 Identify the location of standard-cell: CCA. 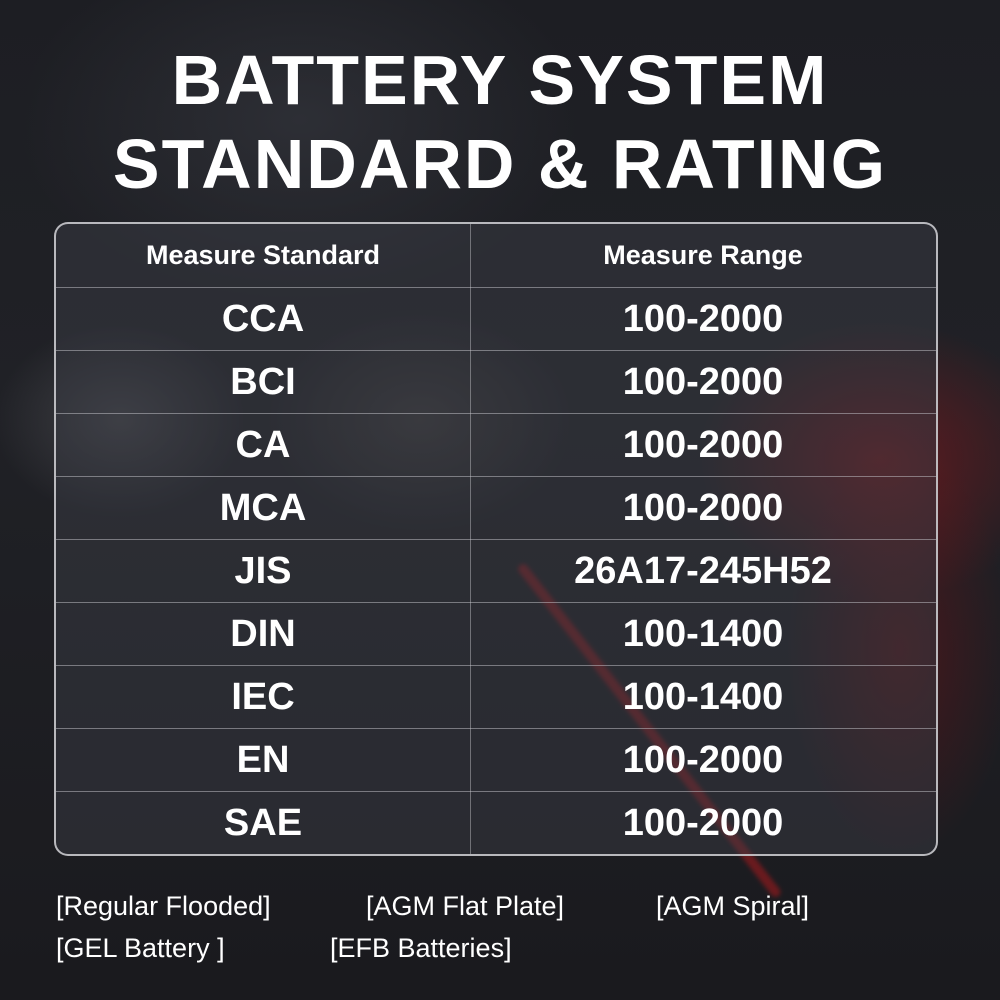
(263, 318).